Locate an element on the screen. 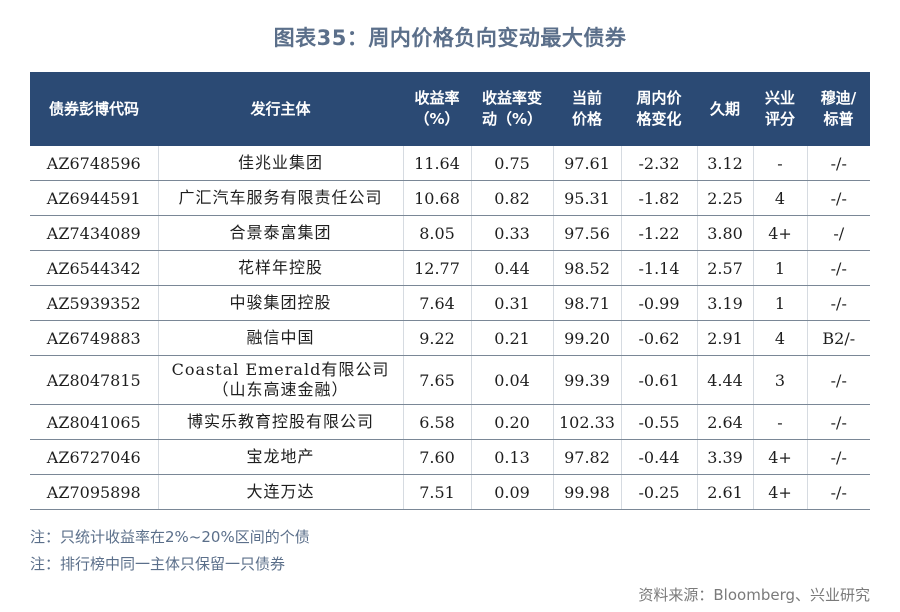 The image size is (900, 612). header-label-line: 久期 is located at coordinates (724, 108).